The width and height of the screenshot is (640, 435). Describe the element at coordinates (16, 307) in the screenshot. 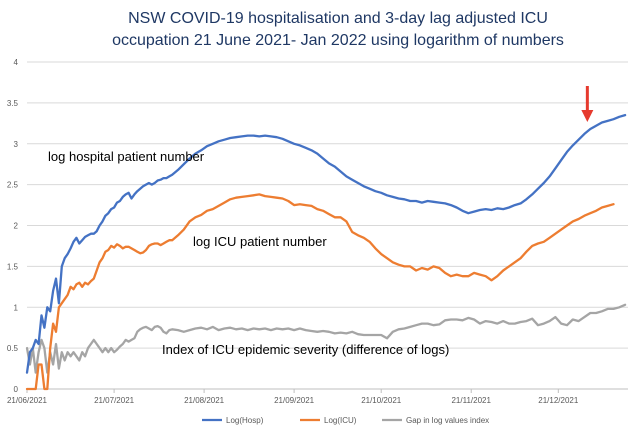

I see `y-tick-label: 1` at that location.